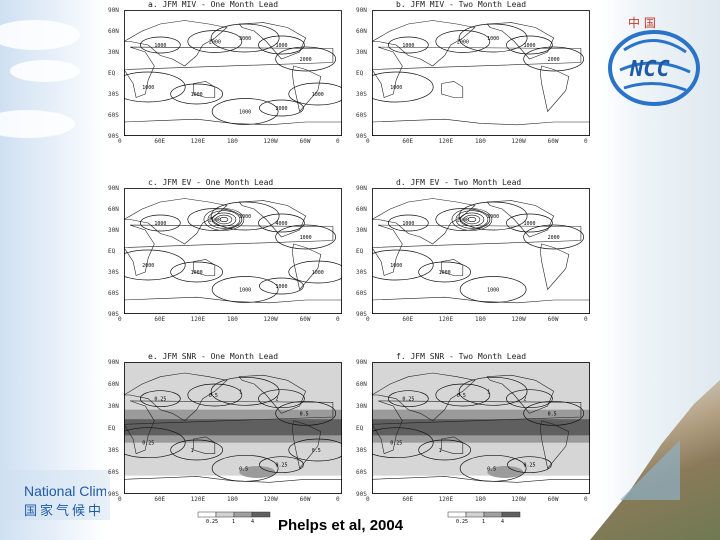 The image size is (720, 540). Describe the element at coordinates (459, 182) in the screenshot. I see `panel-title: d. JFM EV - Two Month Lead` at that location.